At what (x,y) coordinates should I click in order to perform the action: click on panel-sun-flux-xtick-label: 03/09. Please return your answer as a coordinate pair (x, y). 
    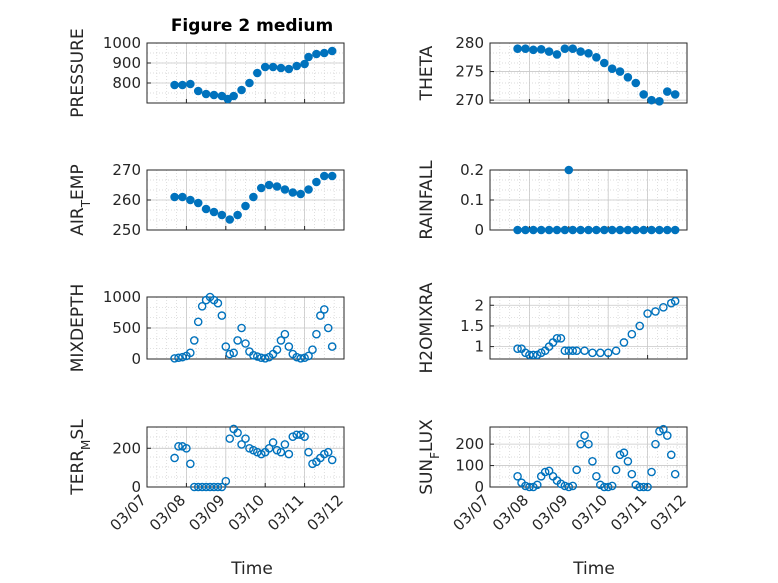
    Looking at the image, I should click on (549, 512).